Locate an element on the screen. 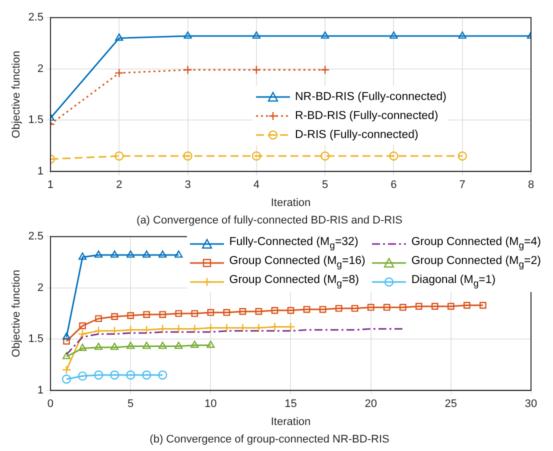 The image size is (553, 451). legend-label: Group Connected (M$_{g}$=4) is located at coordinates (476, 244).